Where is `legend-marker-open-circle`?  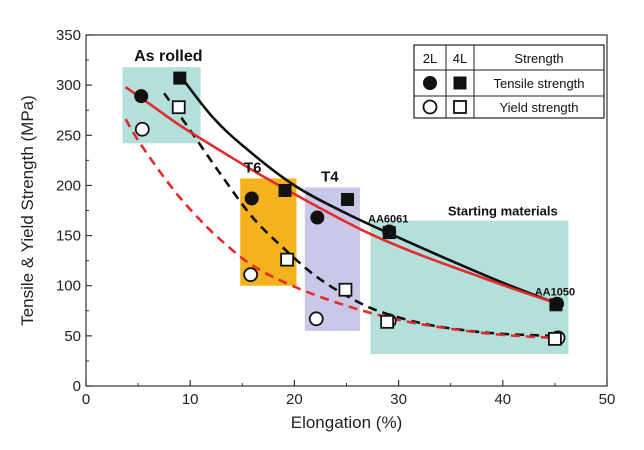
legend-marker-open-circle is located at coordinates (430, 107).